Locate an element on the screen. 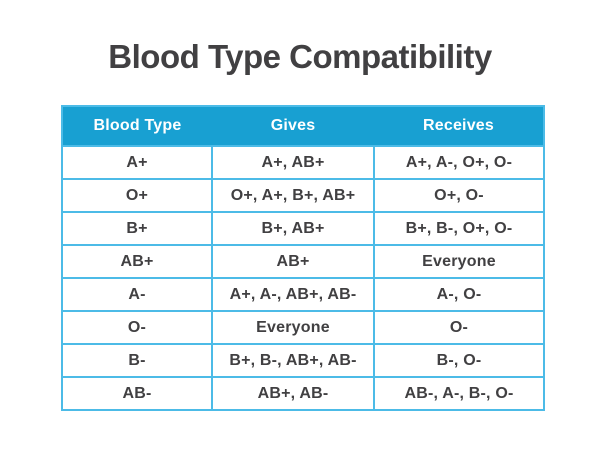  table-cell-receives: O+, O- is located at coordinates (459, 195).